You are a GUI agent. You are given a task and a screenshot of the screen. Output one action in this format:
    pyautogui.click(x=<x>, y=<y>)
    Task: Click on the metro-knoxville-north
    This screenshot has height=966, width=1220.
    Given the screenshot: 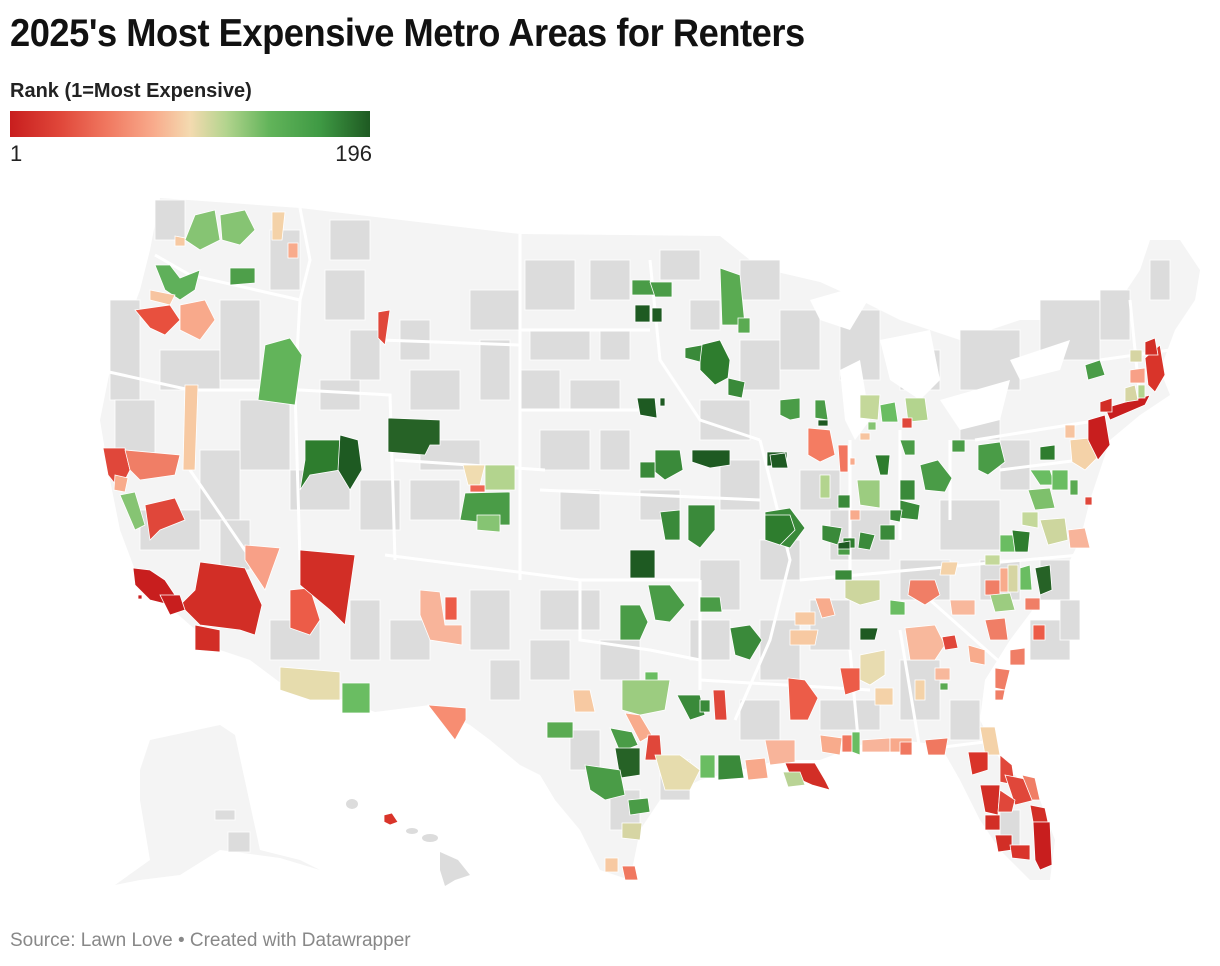 What is the action you would take?
    pyautogui.click(x=949, y=568)
    